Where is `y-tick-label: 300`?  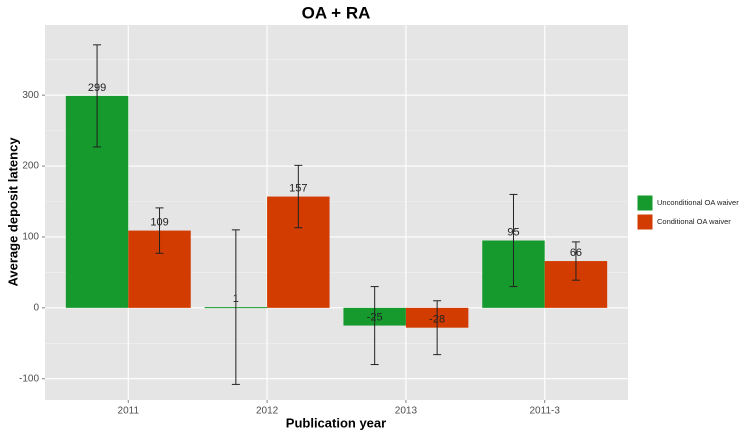
y-tick-label: 300 is located at coordinates (30, 95).